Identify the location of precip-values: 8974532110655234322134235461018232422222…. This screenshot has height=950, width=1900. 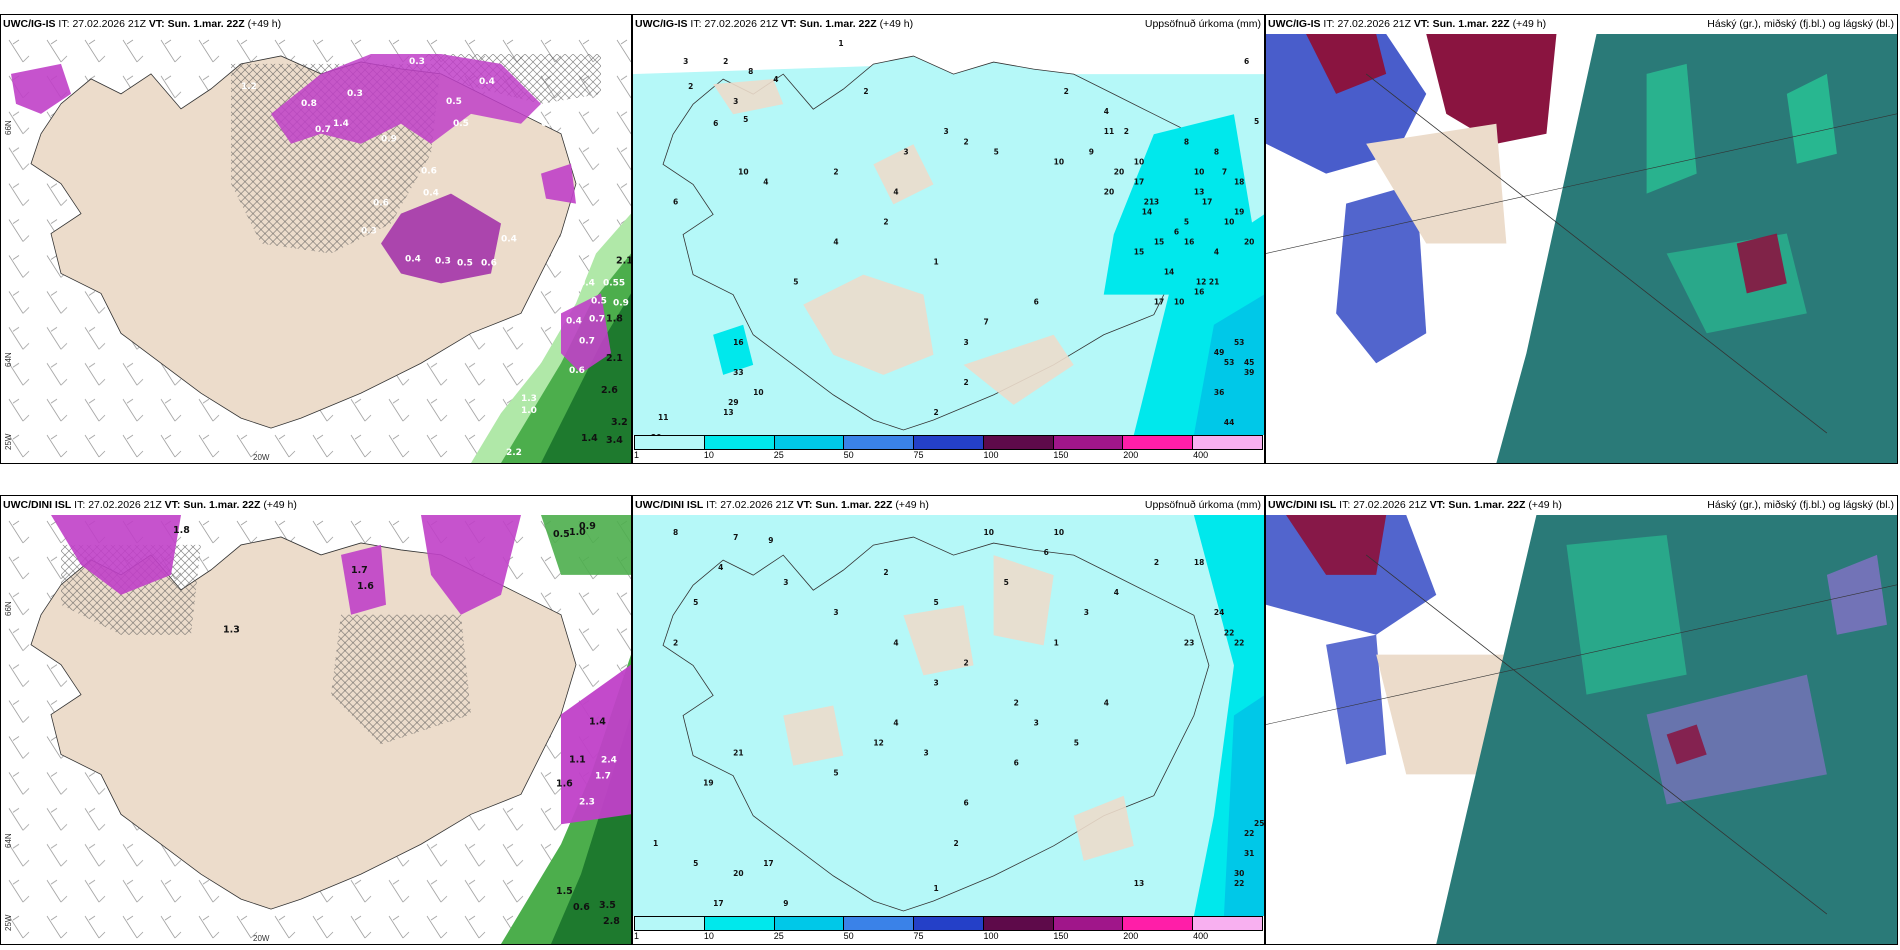
(958, 718).